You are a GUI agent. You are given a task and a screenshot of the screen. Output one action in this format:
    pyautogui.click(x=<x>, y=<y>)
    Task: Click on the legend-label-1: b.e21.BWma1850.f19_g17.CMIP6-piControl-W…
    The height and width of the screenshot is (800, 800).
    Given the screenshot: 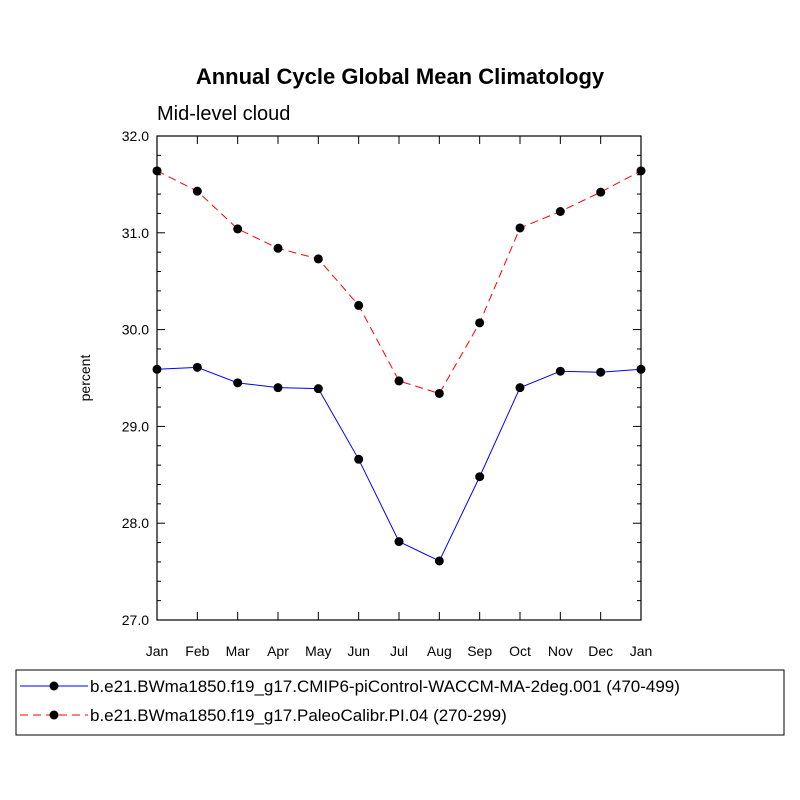 What is the action you would take?
    pyautogui.click(x=385, y=686)
    